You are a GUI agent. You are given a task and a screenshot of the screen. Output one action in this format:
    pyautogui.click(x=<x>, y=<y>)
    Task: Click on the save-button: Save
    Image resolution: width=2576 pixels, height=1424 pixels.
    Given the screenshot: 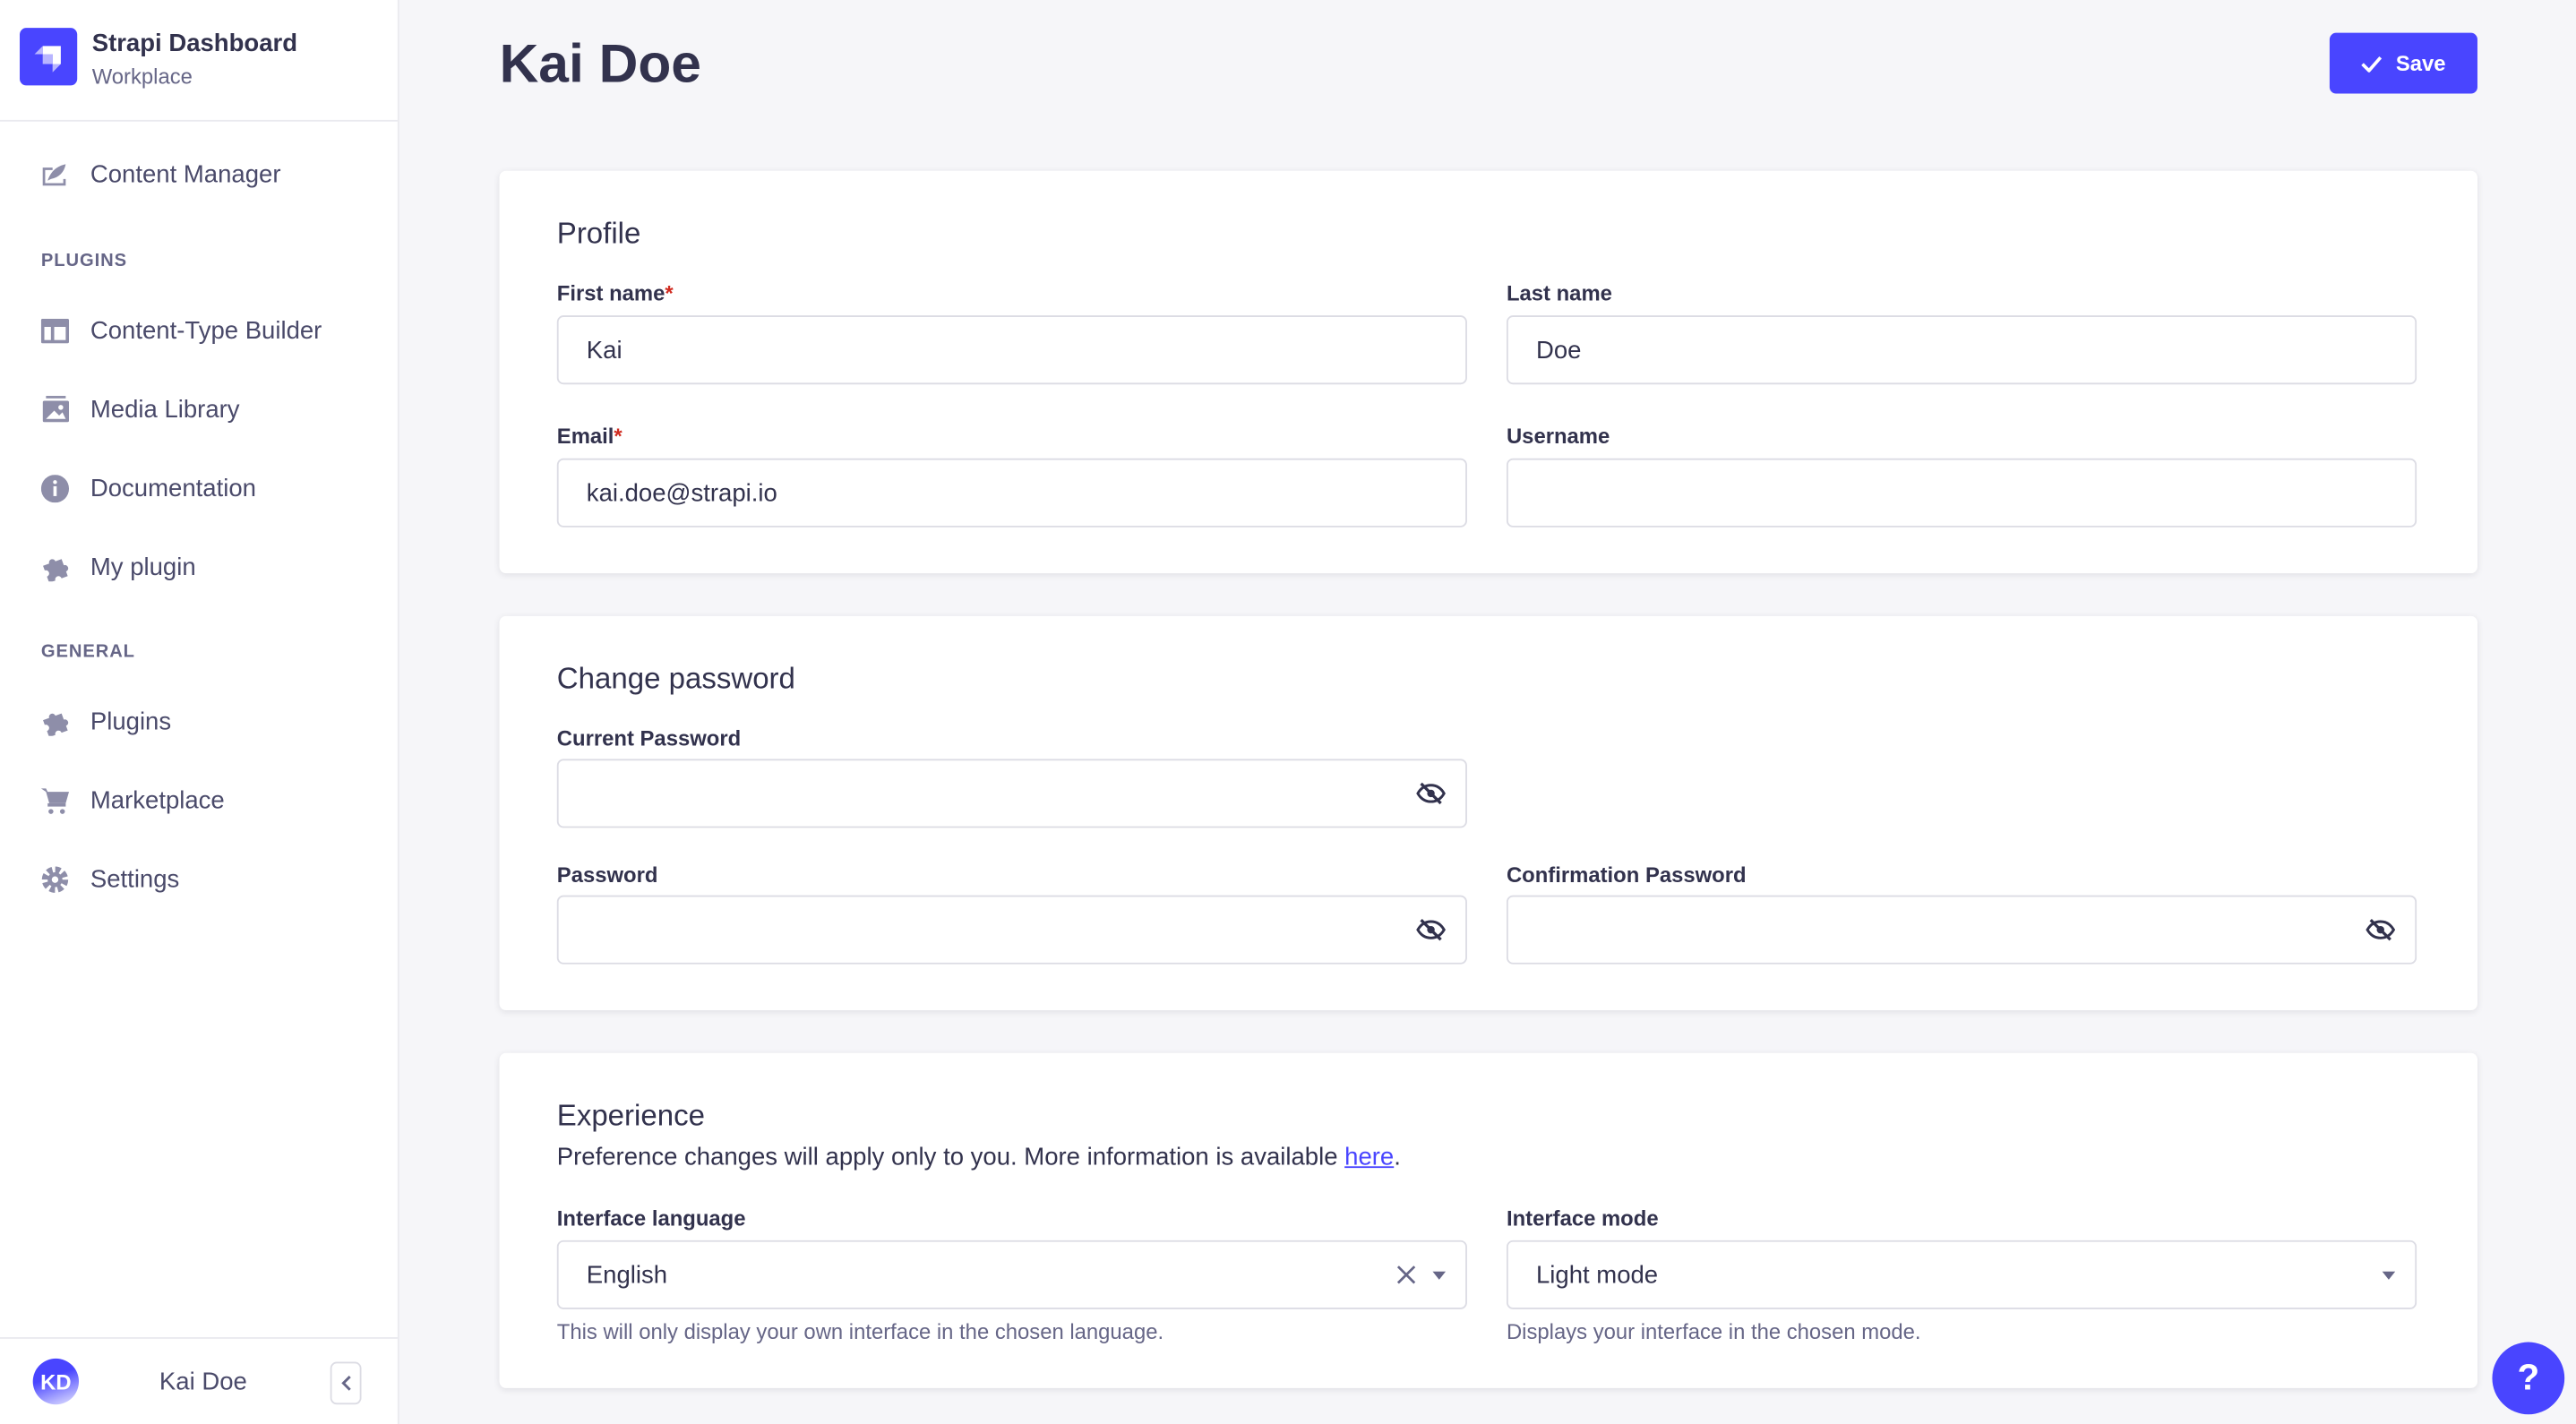 What is the action you would take?
    pyautogui.click(x=2403, y=63)
    